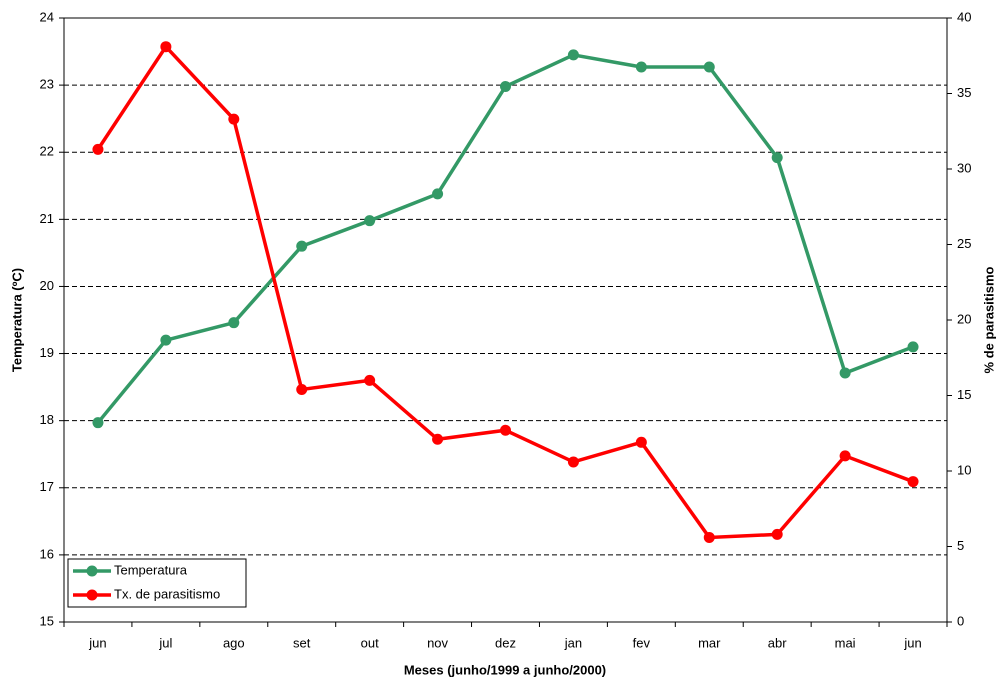 Image resolution: width=1000 pixels, height=681 pixels. I want to click on y-tick-label: 23, so click(47, 84).